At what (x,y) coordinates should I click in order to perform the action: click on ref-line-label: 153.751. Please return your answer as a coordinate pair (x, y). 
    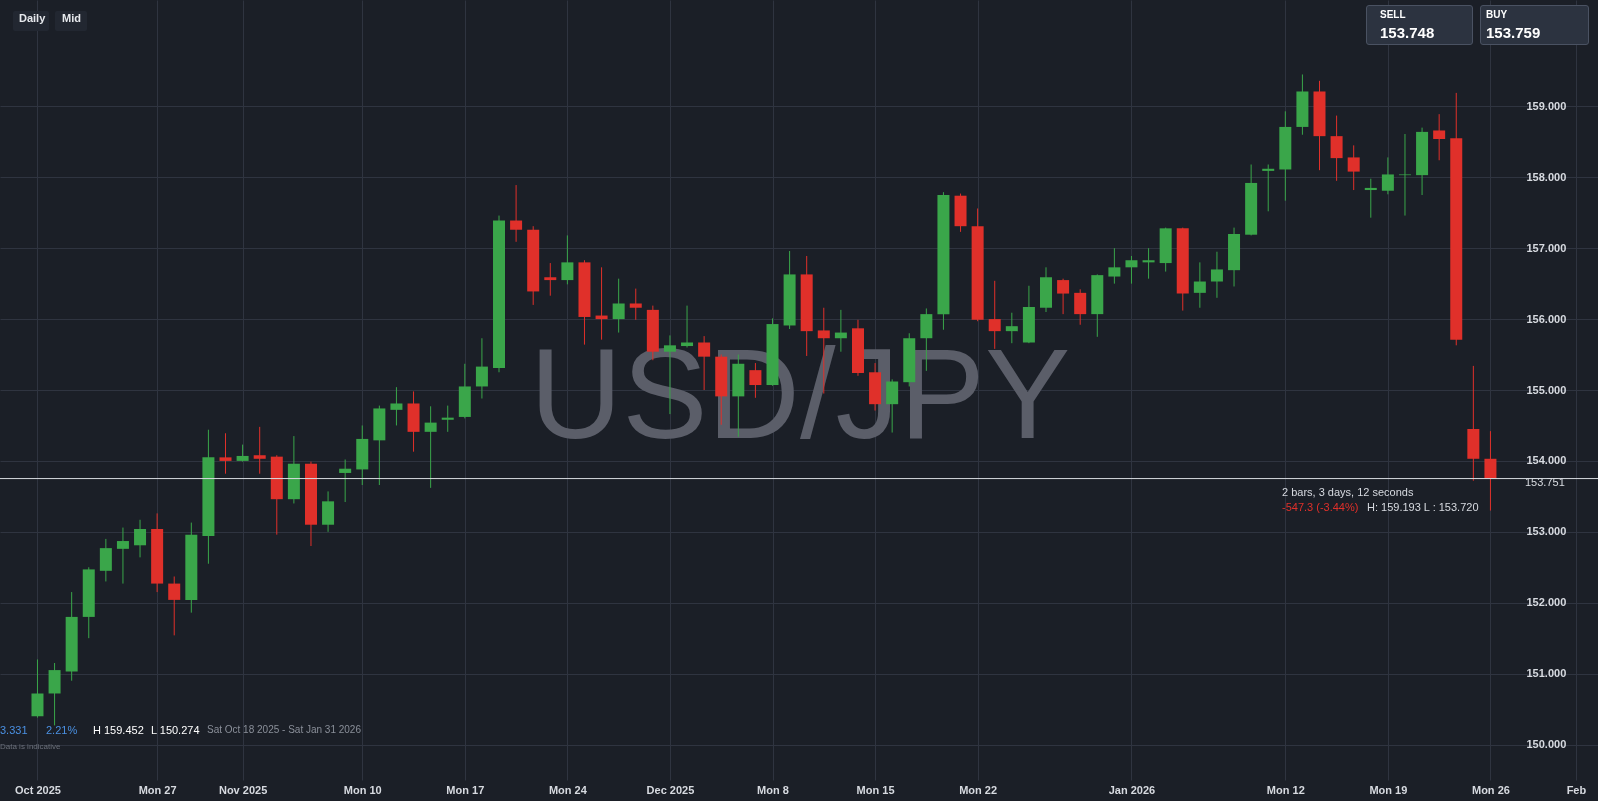
    Looking at the image, I should click on (1545, 481).